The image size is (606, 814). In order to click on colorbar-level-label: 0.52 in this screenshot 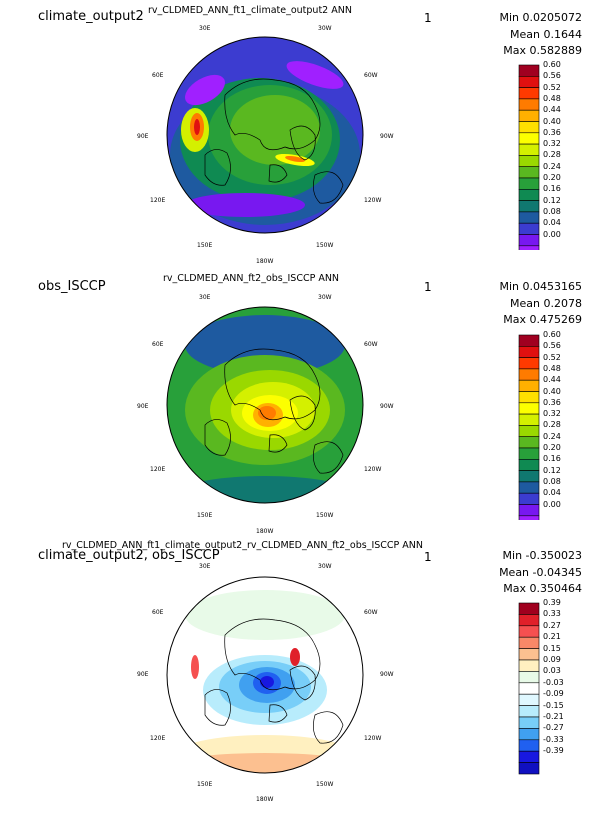, I will do `click(552, 87)`.